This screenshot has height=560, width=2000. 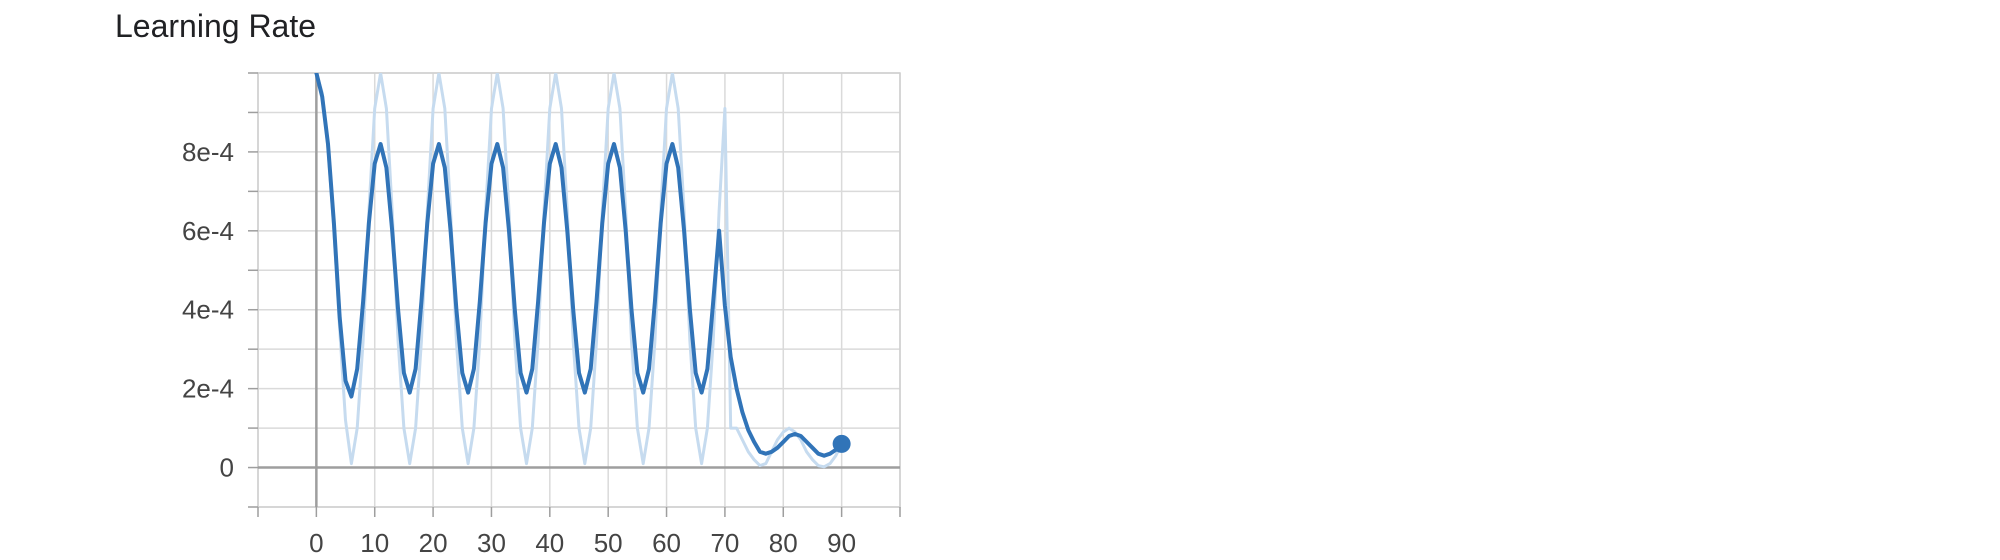 What do you see at coordinates (608, 543) in the screenshot?
I see `x-tick-label: 50` at bounding box center [608, 543].